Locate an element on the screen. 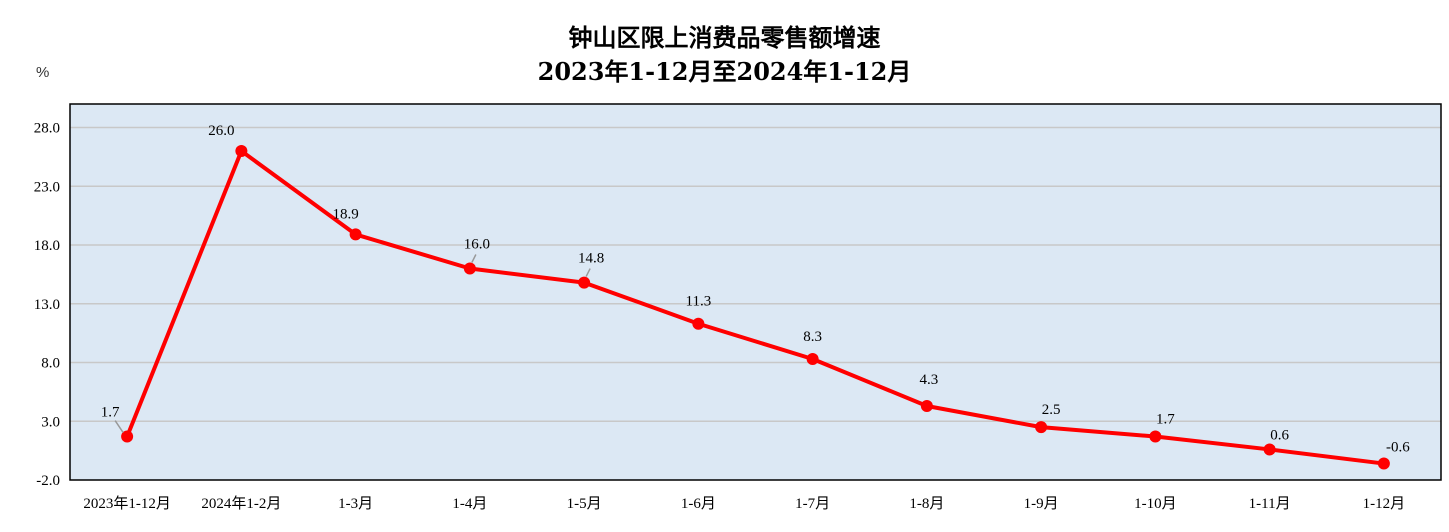  data-label: 11.3 is located at coordinates (699, 302).